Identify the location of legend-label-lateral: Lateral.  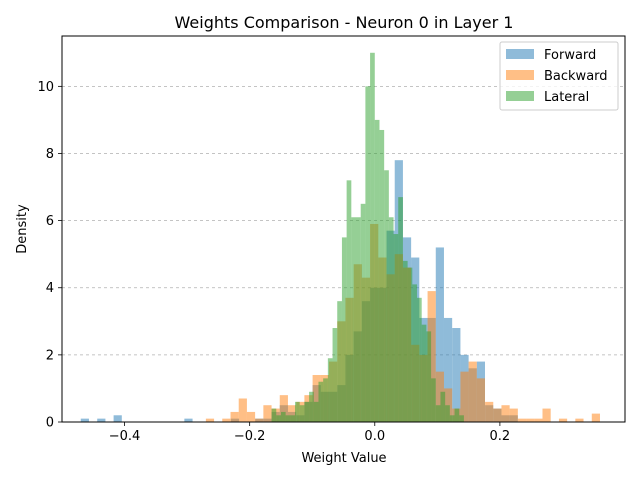
(566, 97).